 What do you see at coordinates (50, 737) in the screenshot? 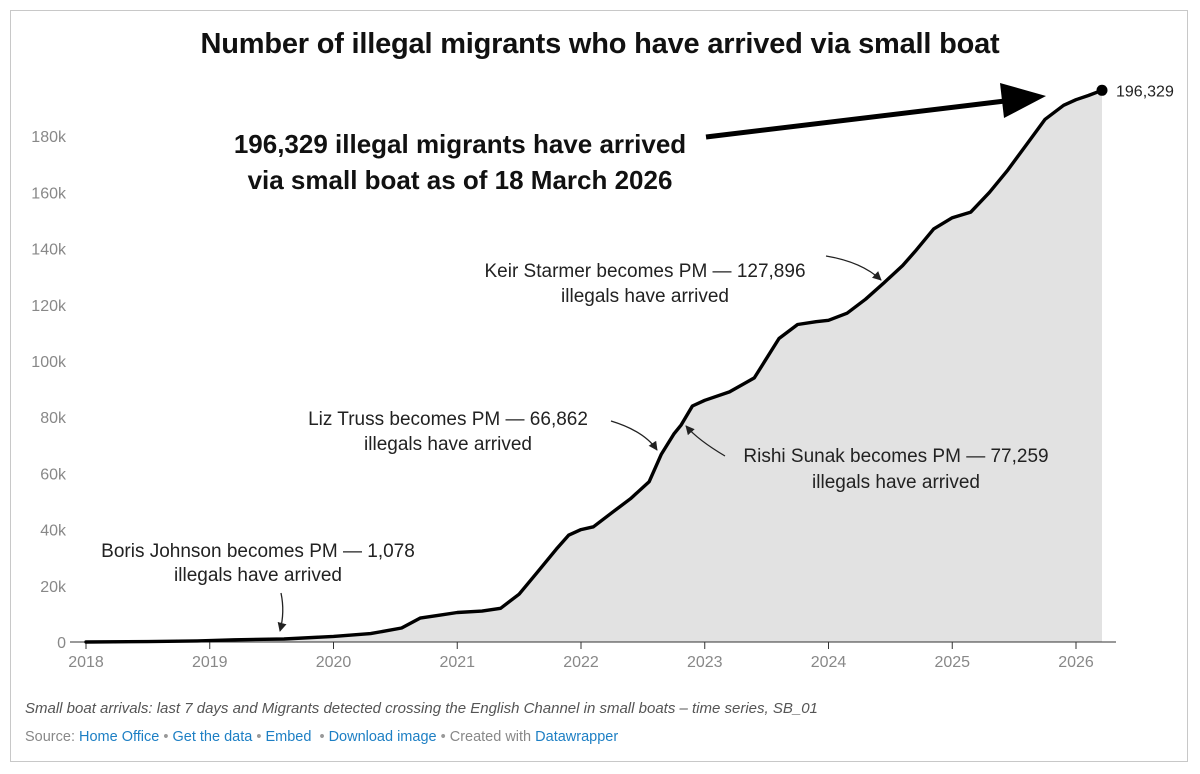
I see `source-label: Source:` at bounding box center [50, 737].